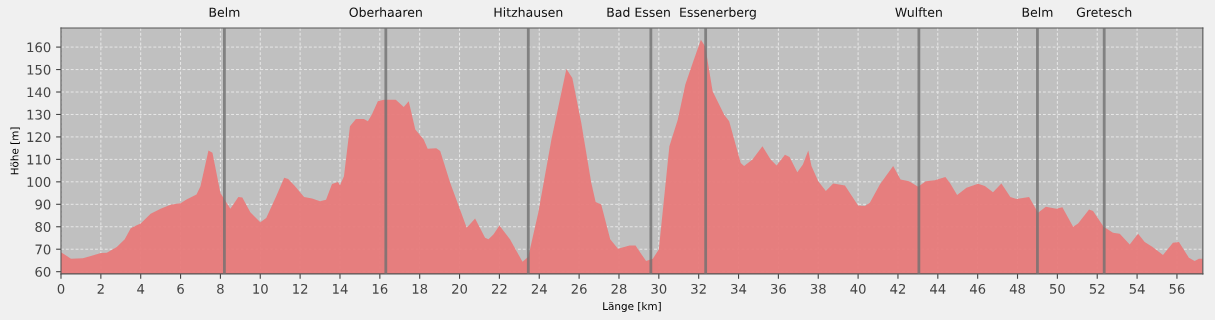 The image size is (1215, 320). I want to click on y-tick-label: 140, so click(39, 92).